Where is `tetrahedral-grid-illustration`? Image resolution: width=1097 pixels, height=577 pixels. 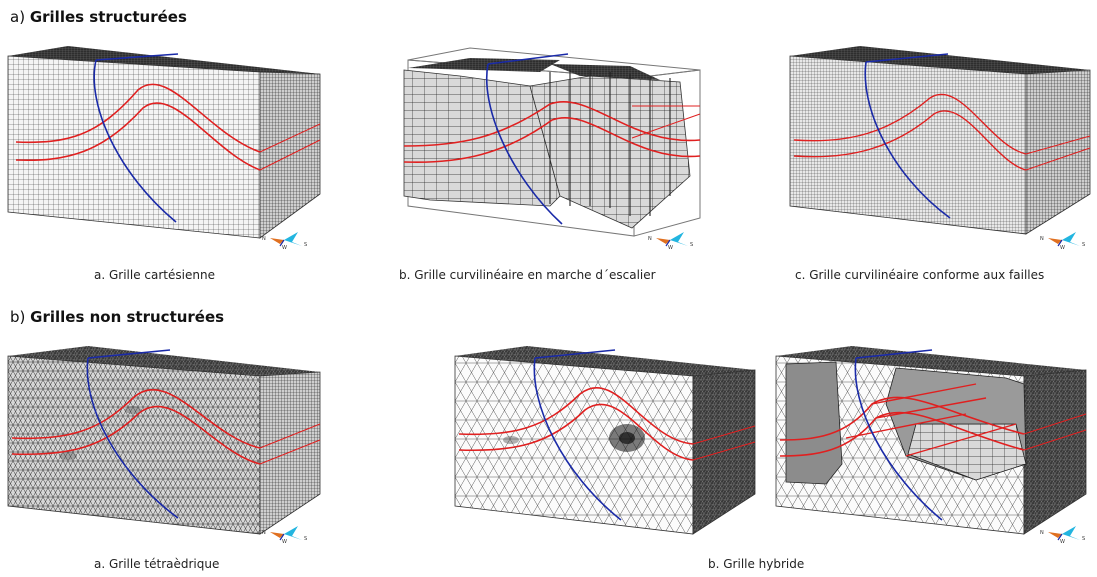
tetrahedral-grid-illustration is located at coordinates (164, 440).